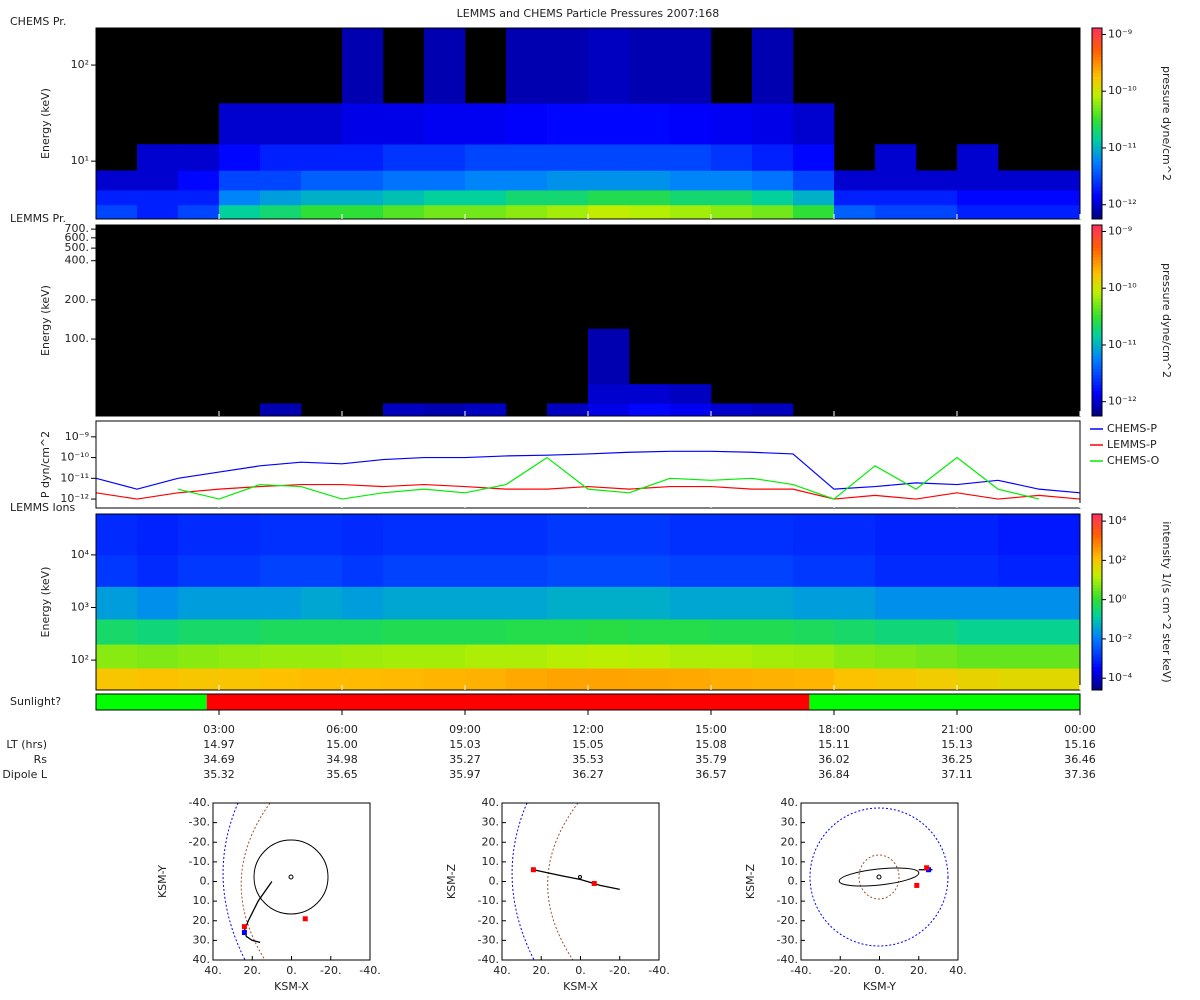  I want to click on y-axis-label: P dyn/cm^2, so click(45, 464).